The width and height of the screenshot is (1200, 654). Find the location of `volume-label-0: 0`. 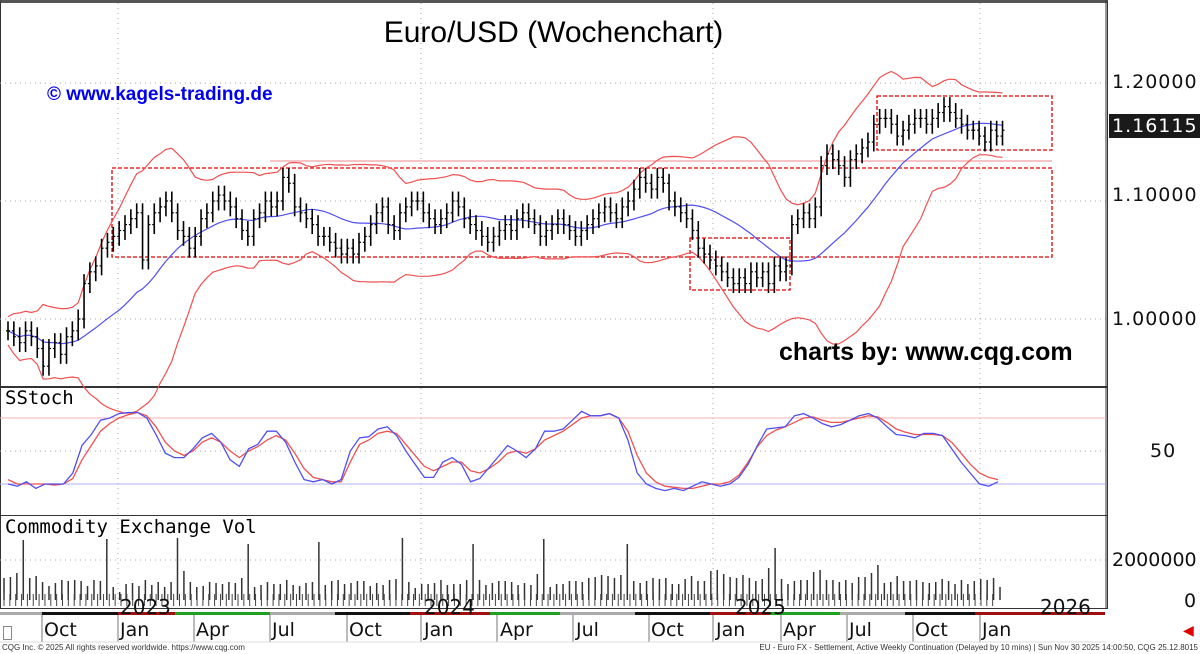

volume-label-0: 0 is located at coordinates (1191, 601).